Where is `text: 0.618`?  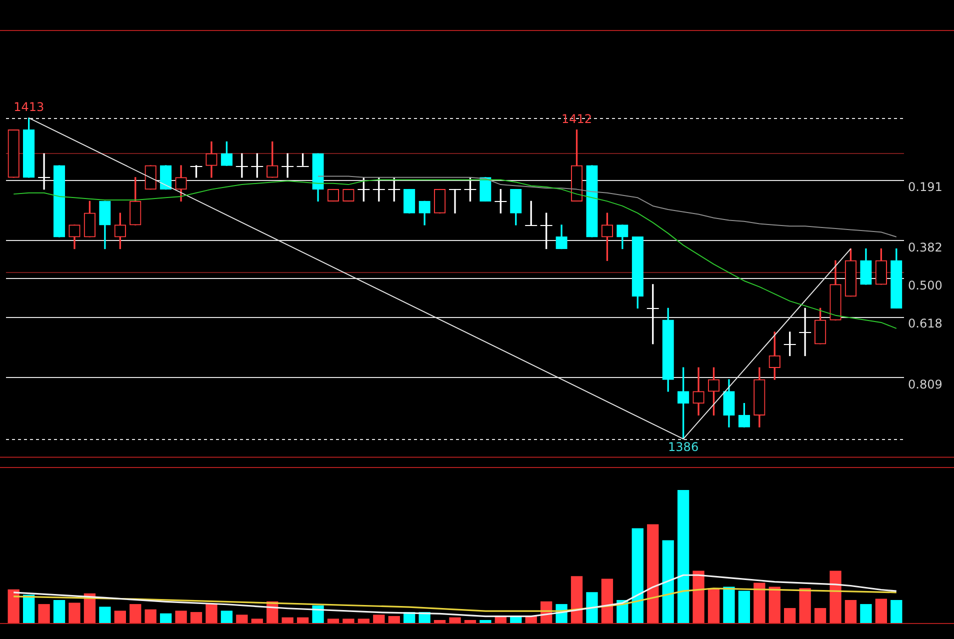 text: 0.618 is located at coordinates (925, 323).